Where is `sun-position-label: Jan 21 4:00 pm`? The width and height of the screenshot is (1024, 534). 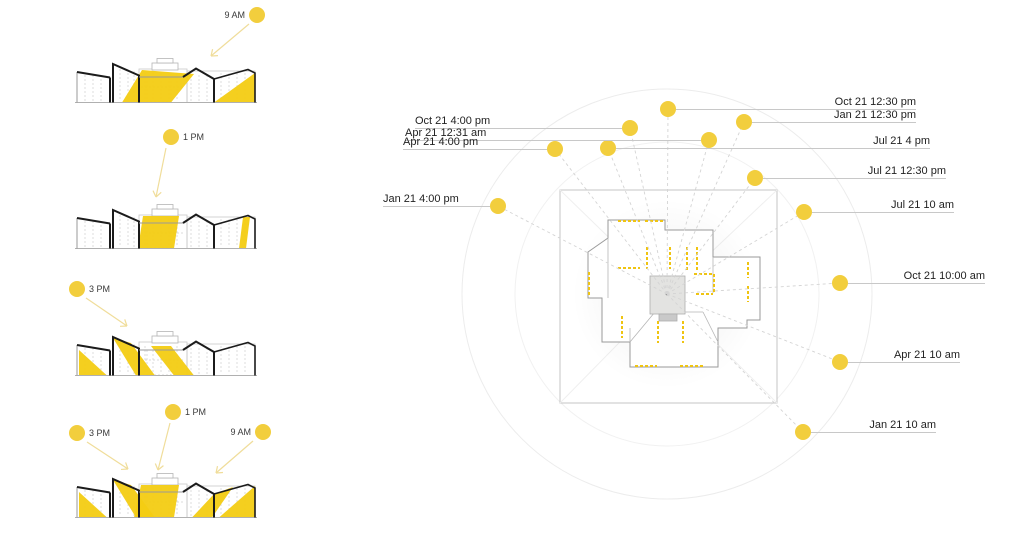
sun-position-label: Jan 21 4:00 pm is located at coordinates (421, 199).